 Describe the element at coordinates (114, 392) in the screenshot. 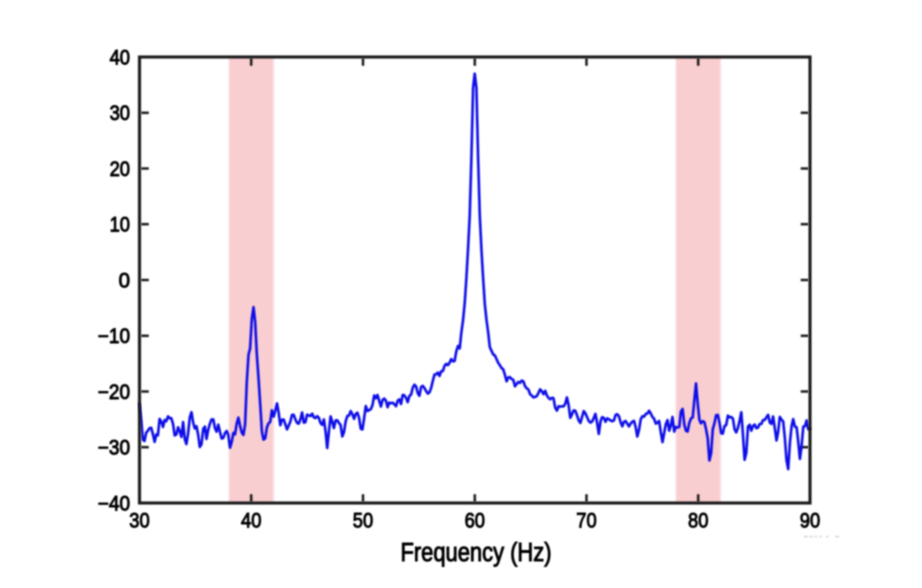

I see `svg-text: −20` at that location.